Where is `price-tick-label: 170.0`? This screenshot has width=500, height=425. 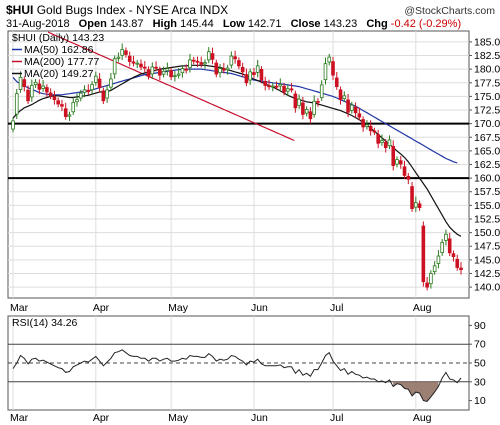 price-tick-label: 170.0 is located at coordinates (487, 124).